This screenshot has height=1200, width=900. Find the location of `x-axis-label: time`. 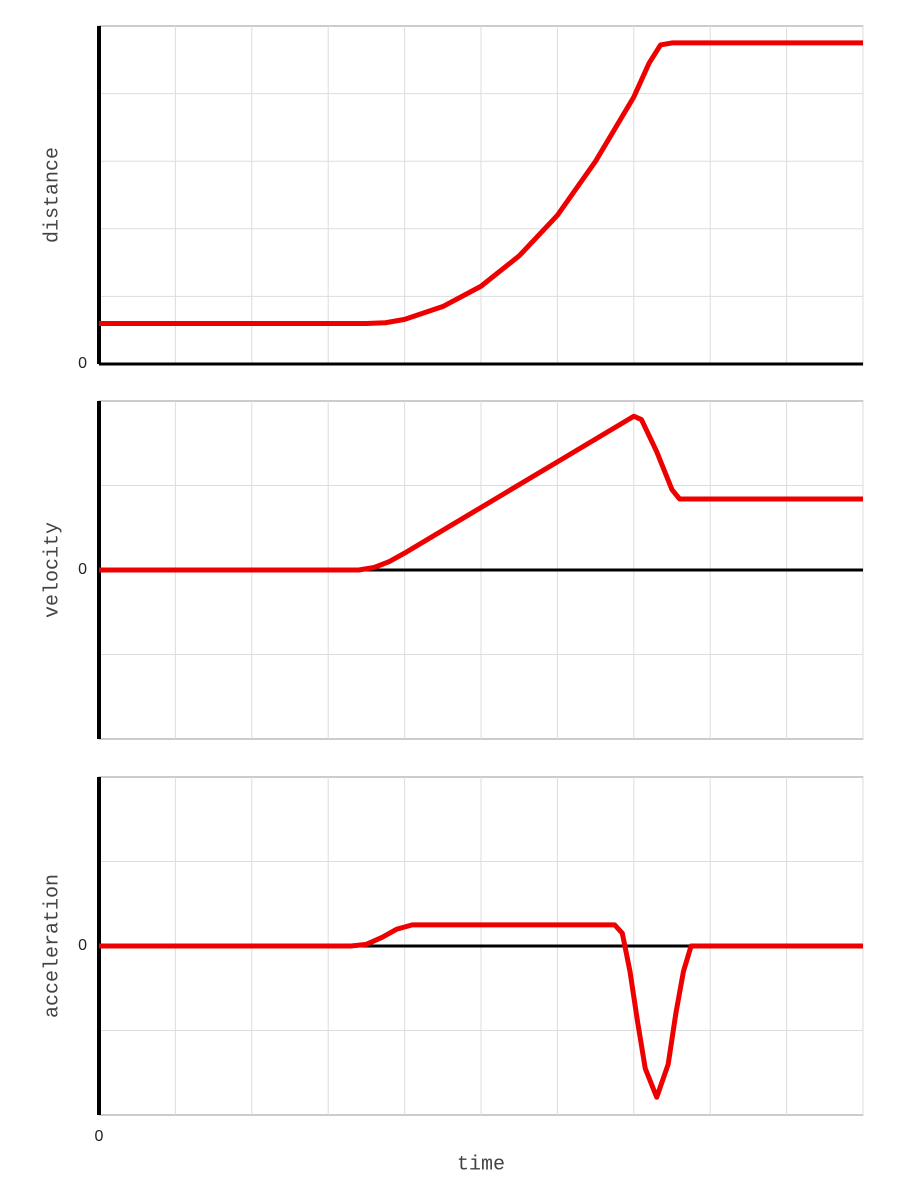

x-axis-label: time is located at coordinates (481, 1164).